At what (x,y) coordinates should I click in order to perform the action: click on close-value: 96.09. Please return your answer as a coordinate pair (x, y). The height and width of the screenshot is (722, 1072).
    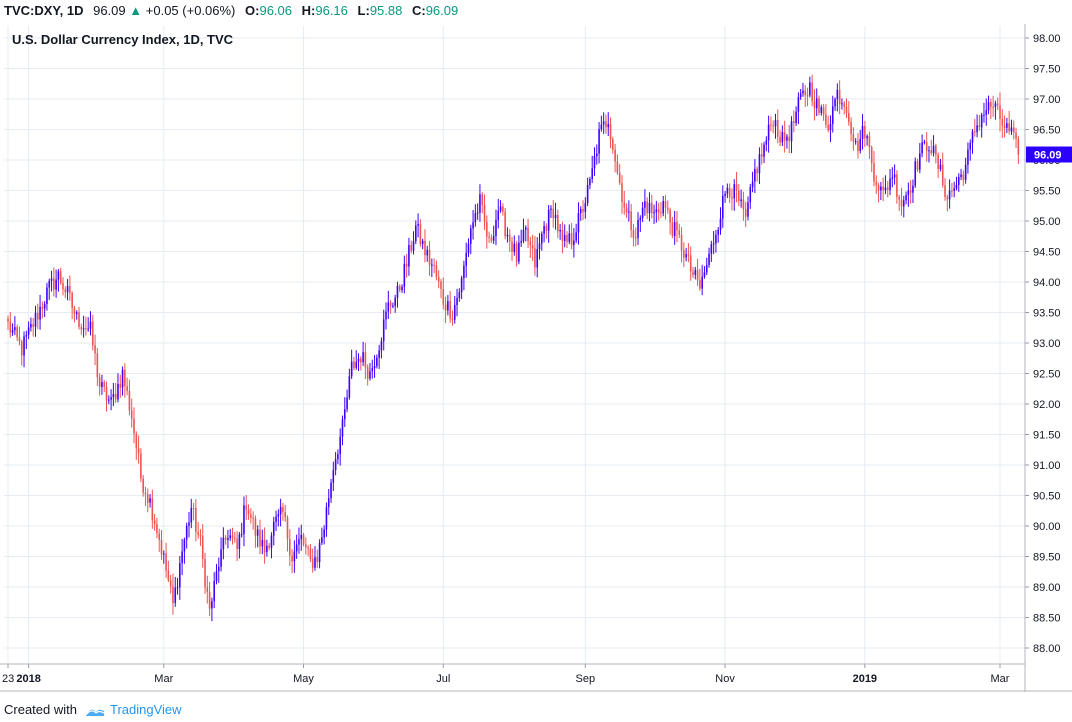
    Looking at the image, I should click on (442, 10).